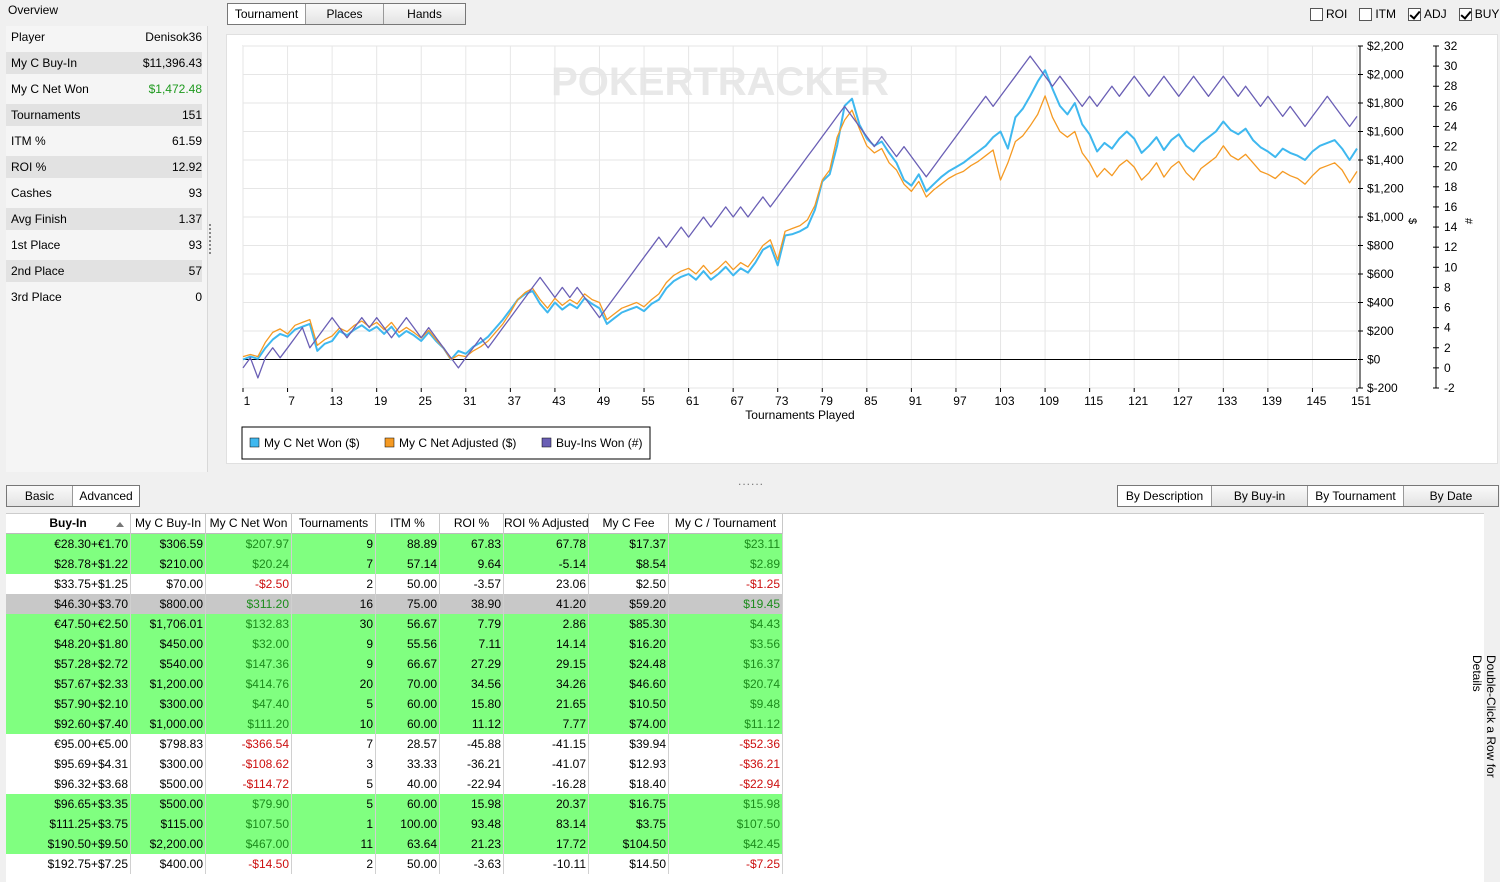 The height and width of the screenshot is (882, 1500). Describe the element at coordinates (546, 544) in the screenshot. I see `table-cell: 67.78` at that location.